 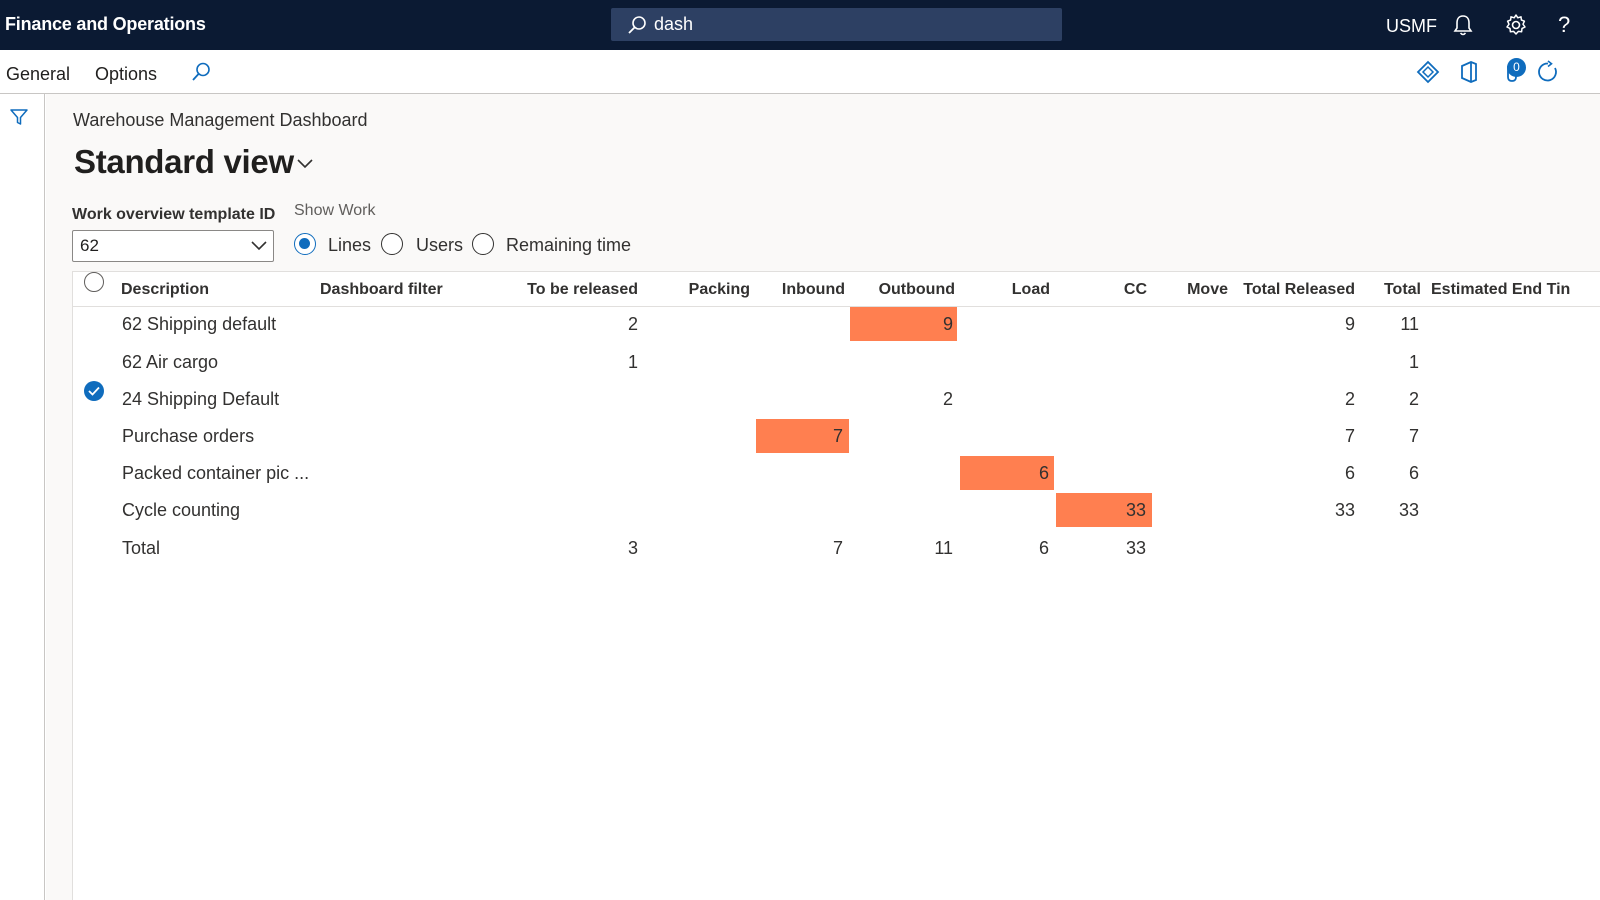 What do you see at coordinates (1043, 548) in the screenshot?
I see `total-load: 6` at bounding box center [1043, 548].